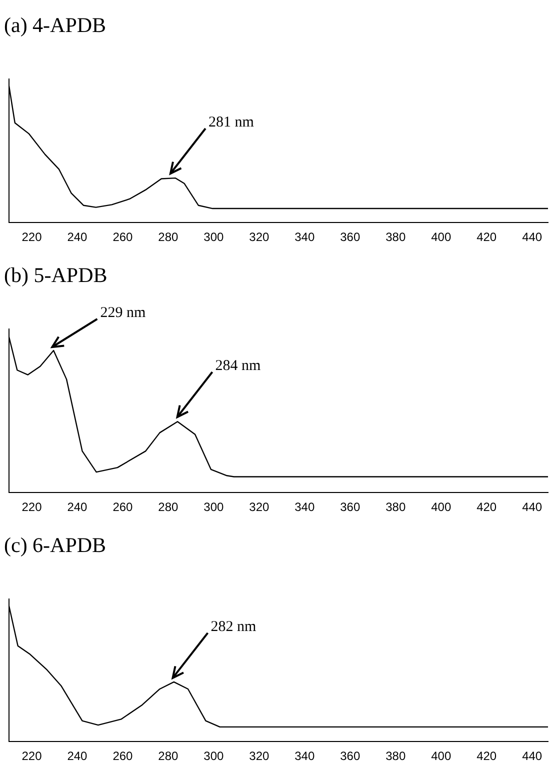 The height and width of the screenshot is (769, 552). What do you see at coordinates (123, 312) in the screenshot?
I see `annotation: 229 nm` at bounding box center [123, 312].